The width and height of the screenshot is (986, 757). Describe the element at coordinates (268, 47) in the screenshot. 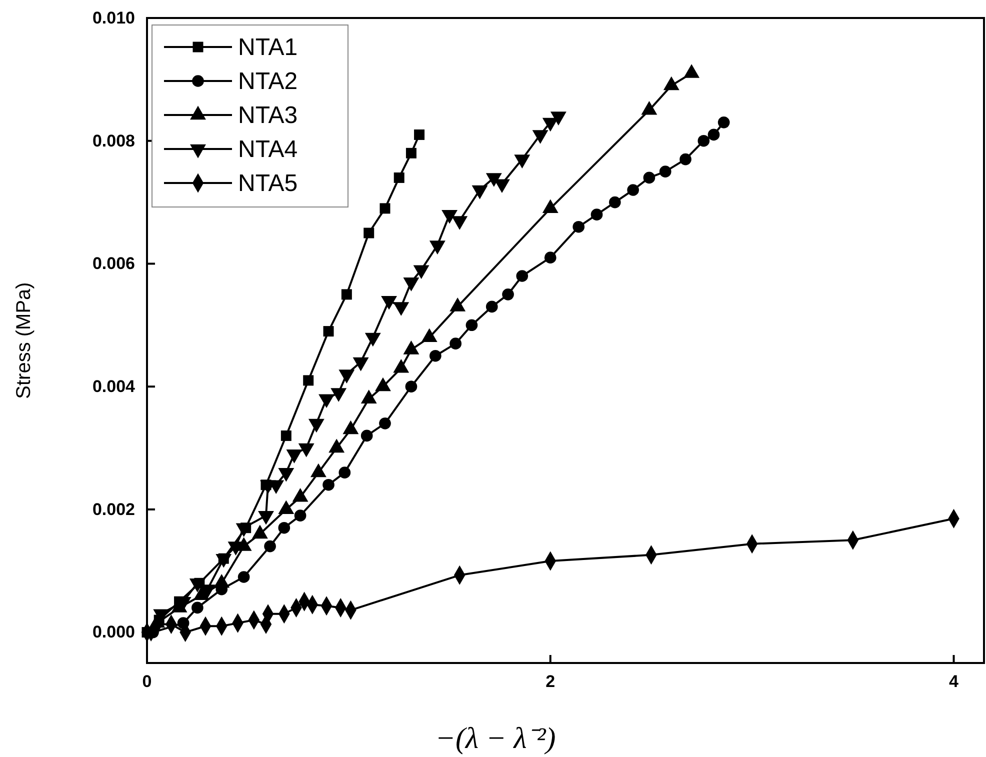

I see `legend-label: NTA1` at that location.